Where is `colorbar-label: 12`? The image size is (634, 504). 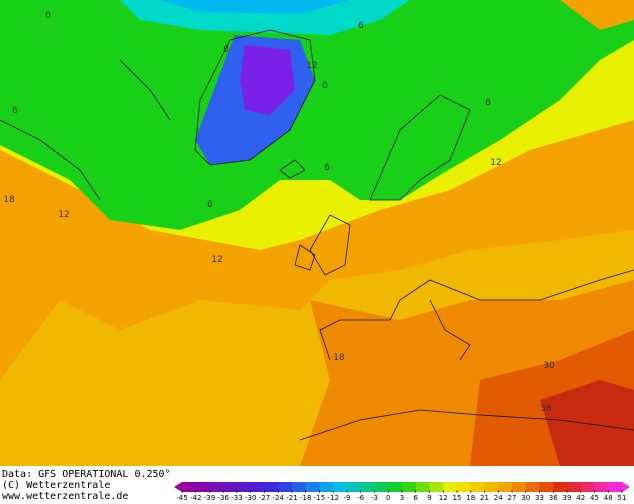 colorbar-label: 12 is located at coordinates (443, 498).